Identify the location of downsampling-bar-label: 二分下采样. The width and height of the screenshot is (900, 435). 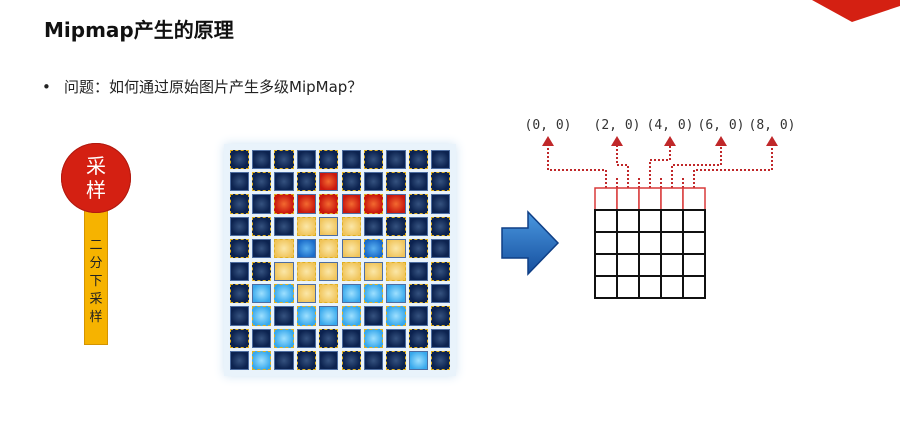
(96, 281).